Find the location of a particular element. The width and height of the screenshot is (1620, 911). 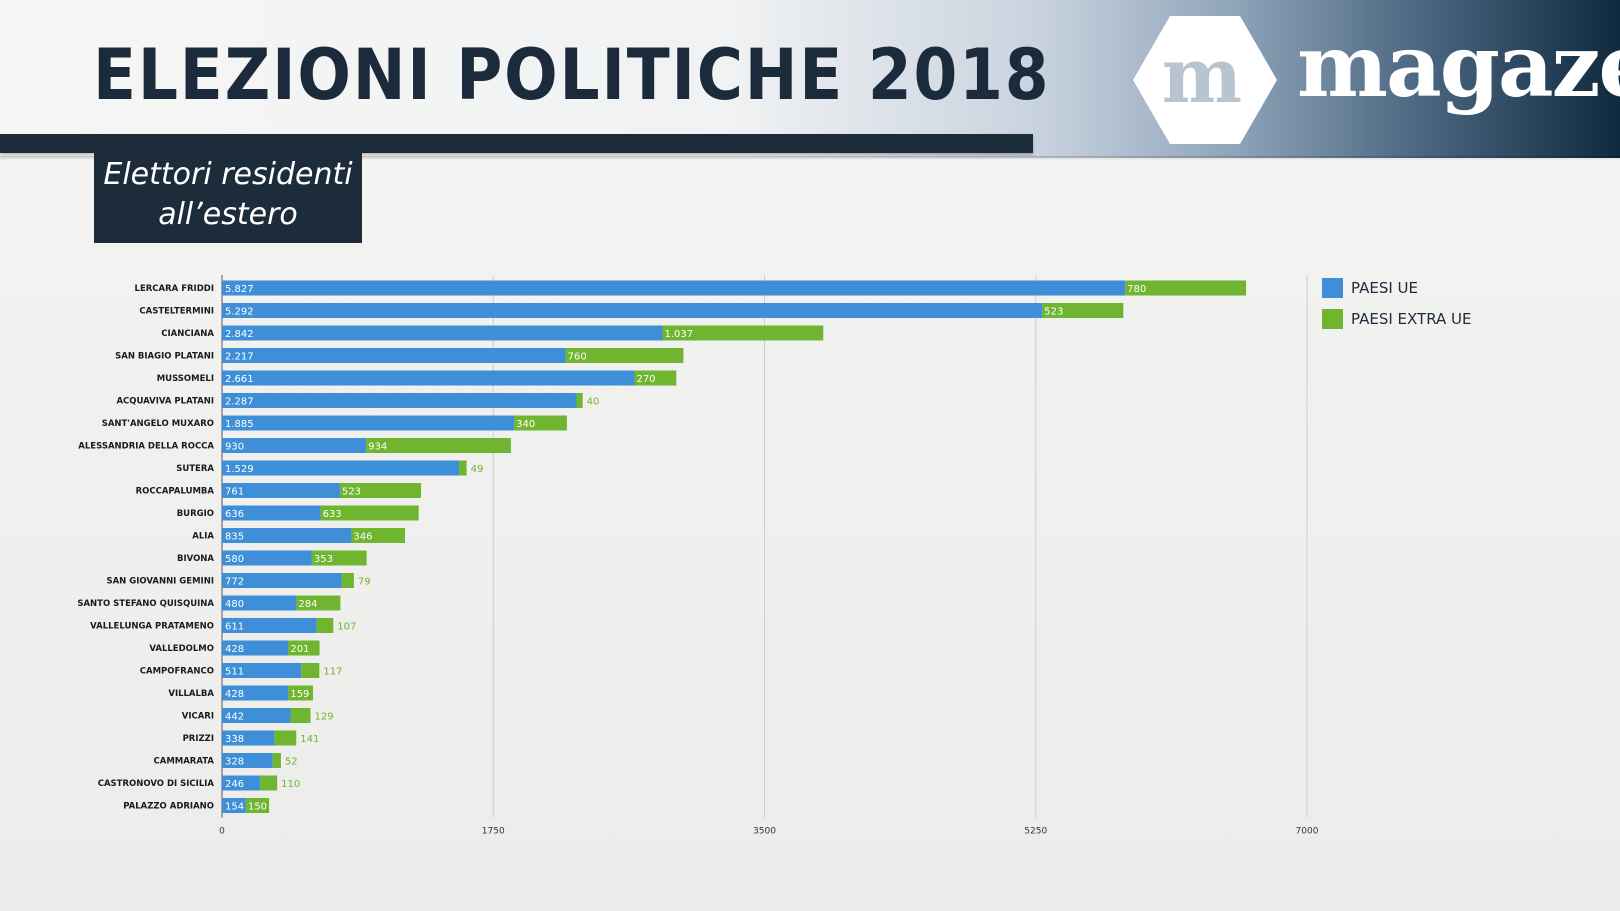

data-label-paesi-extra-ue: 52 is located at coordinates (291, 762).